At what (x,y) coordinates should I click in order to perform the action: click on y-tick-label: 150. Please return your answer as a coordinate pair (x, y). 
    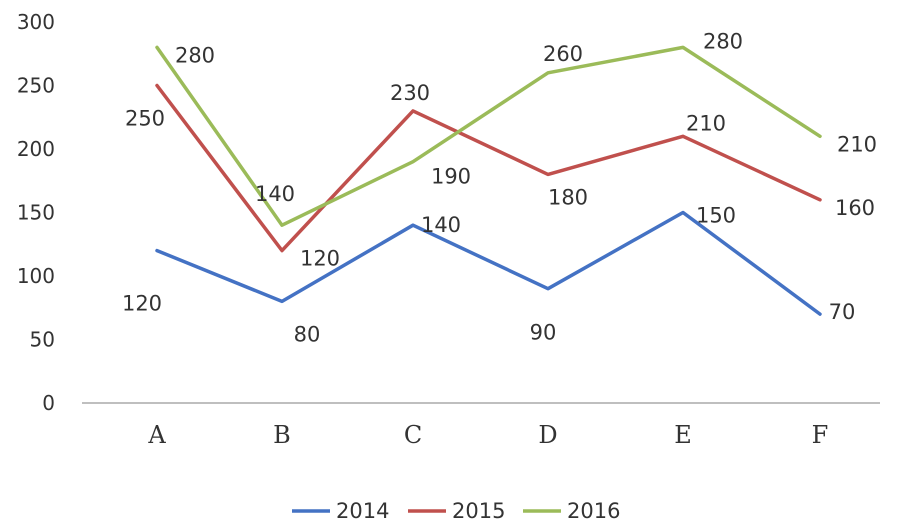
    Looking at the image, I should click on (36, 213).